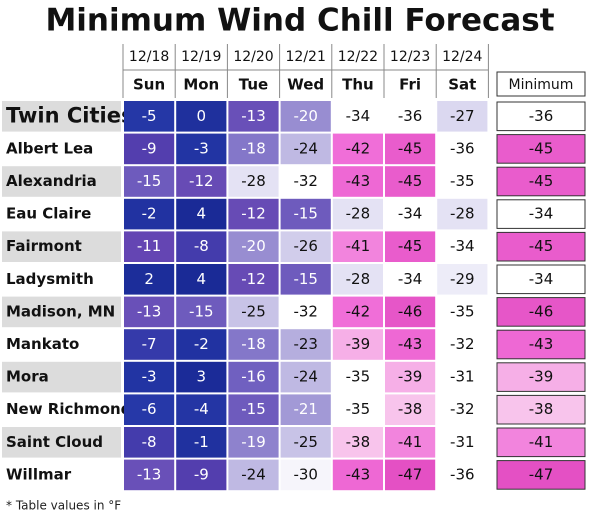 This screenshot has width=600, height=519. I want to click on value: -18, so click(253, 148).